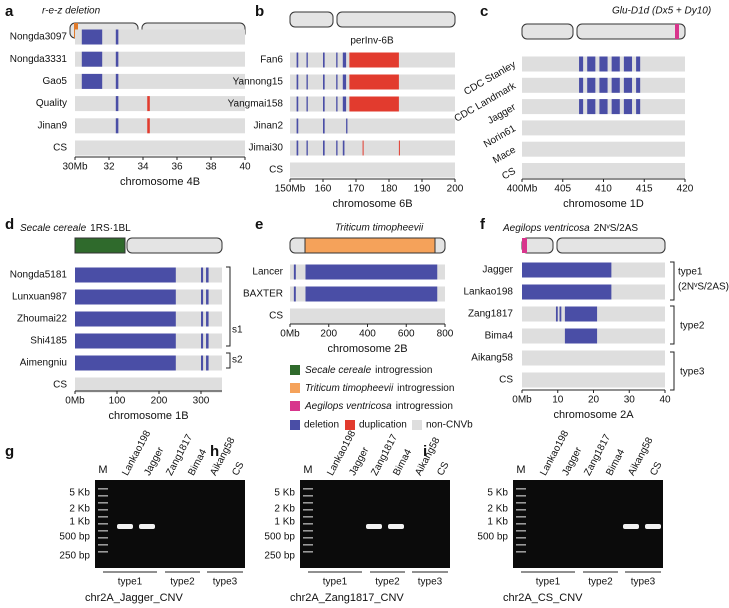 The height and width of the screenshot is (608, 729). Describe the element at coordinates (79, 509) in the screenshot. I see `marker-label: 2 Kb` at that location.